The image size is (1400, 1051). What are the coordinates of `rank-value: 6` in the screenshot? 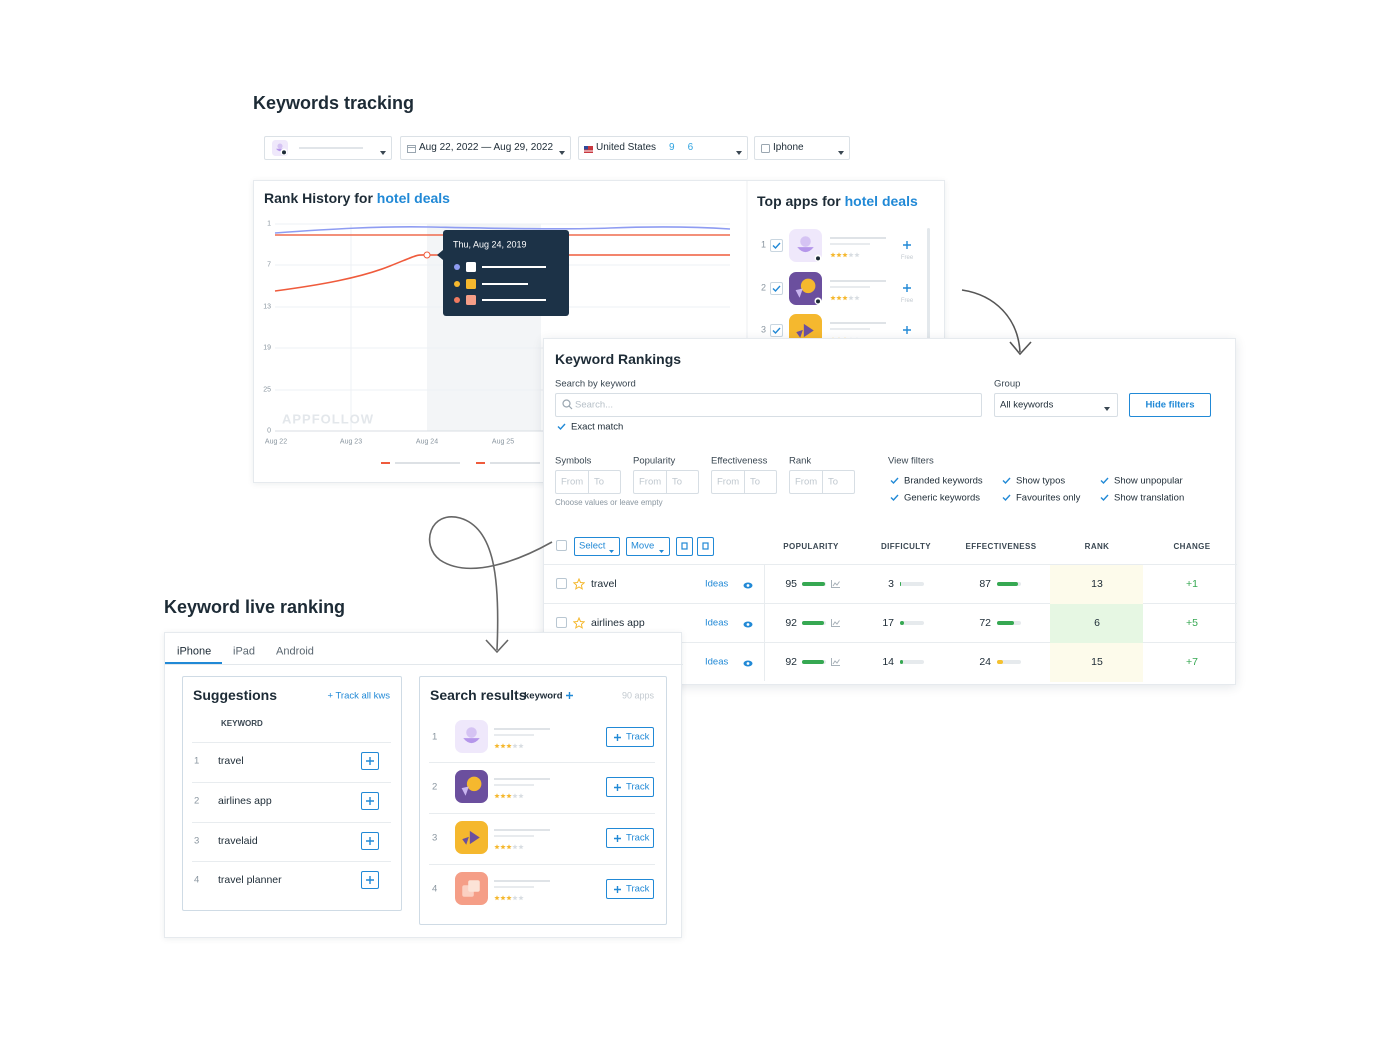 It's located at (1097, 622).